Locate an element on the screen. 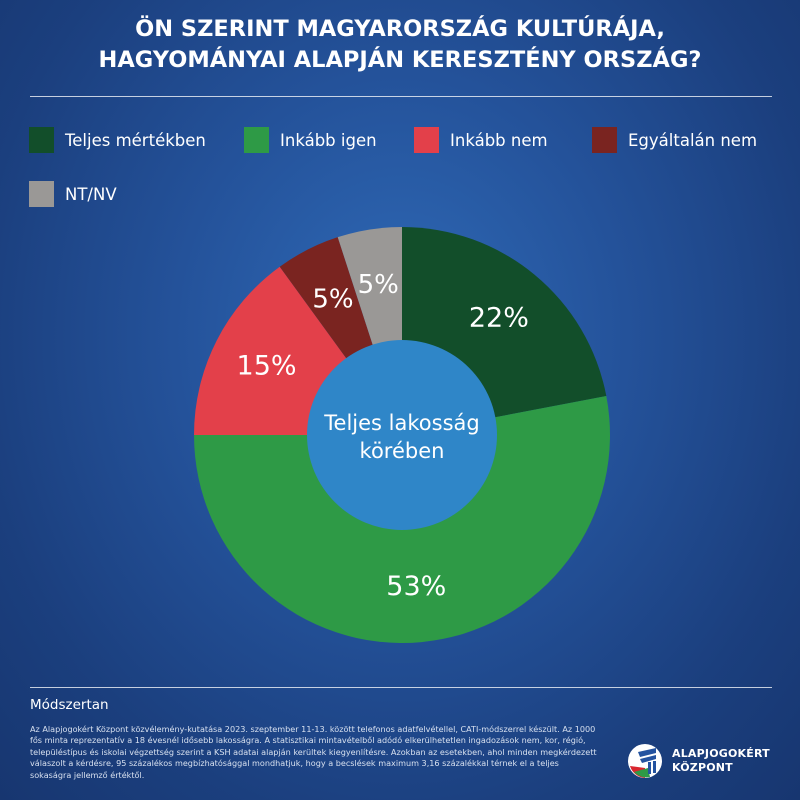  legend-item-inkabb-igen: Inkább igen is located at coordinates (310, 140).